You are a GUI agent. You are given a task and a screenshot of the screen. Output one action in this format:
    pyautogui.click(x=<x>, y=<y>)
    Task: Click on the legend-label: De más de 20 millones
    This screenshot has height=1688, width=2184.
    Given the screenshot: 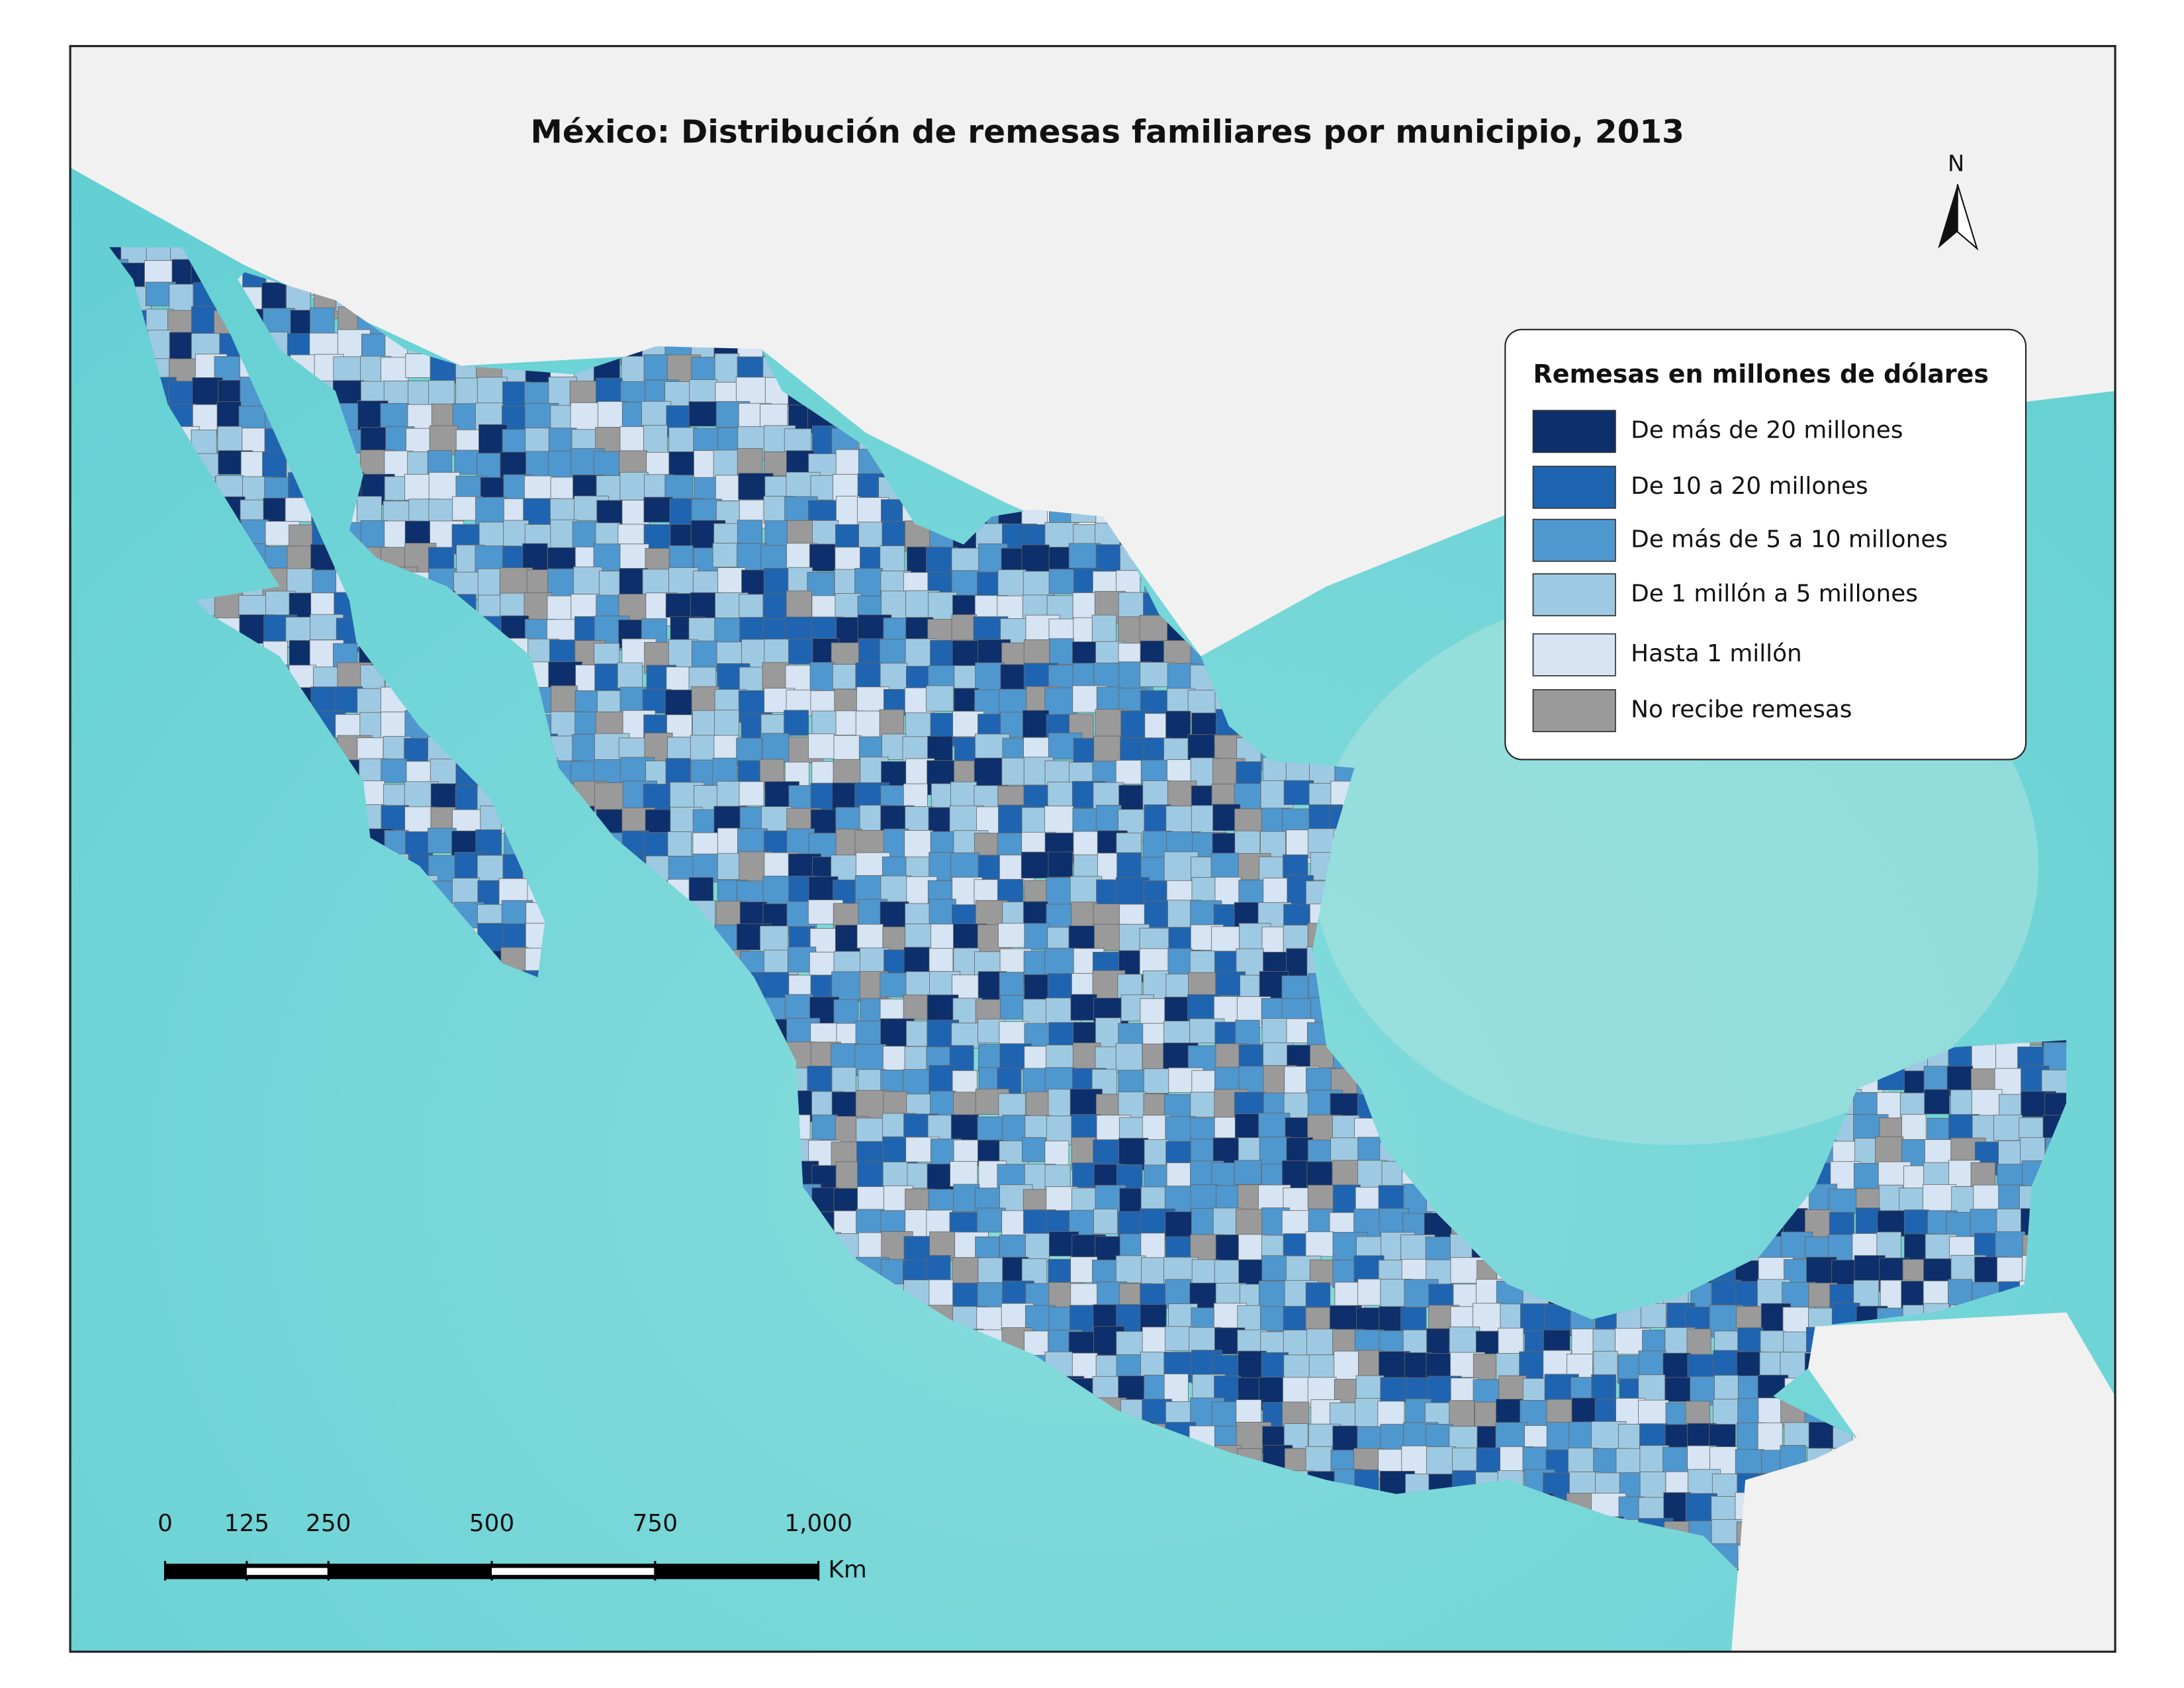 What is the action you would take?
    pyautogui.click(x=1767, y=430)
    